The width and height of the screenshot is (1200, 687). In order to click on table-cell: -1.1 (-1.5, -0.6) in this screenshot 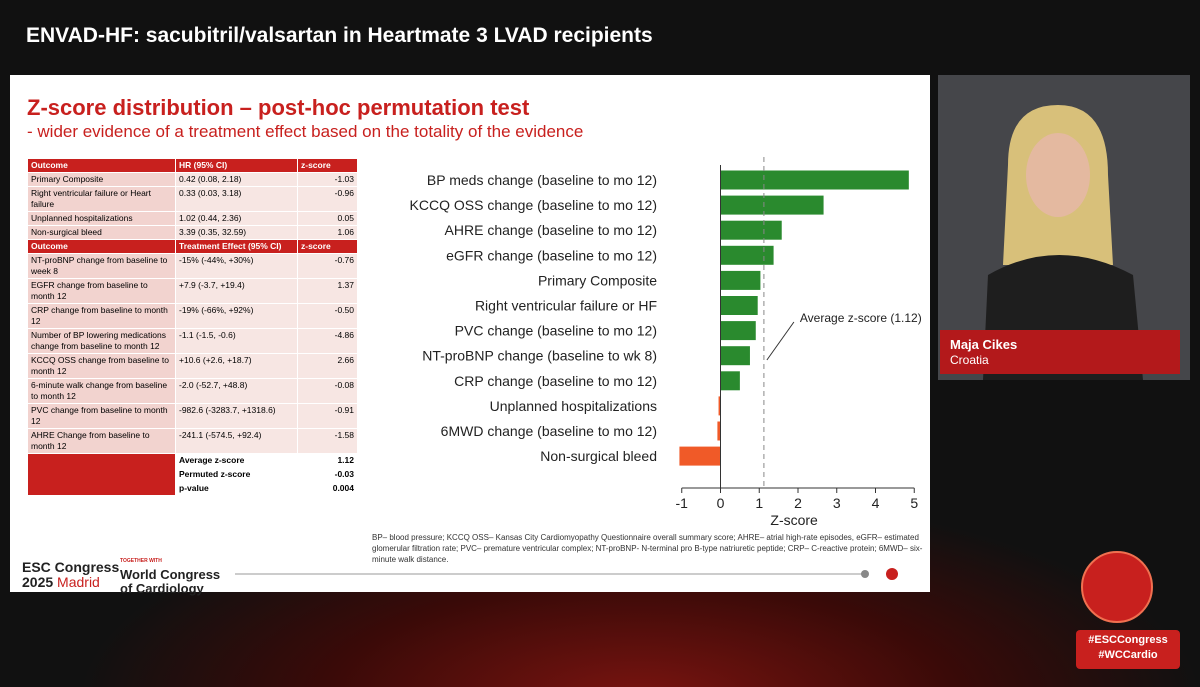, I will do `click(236, 341)`.